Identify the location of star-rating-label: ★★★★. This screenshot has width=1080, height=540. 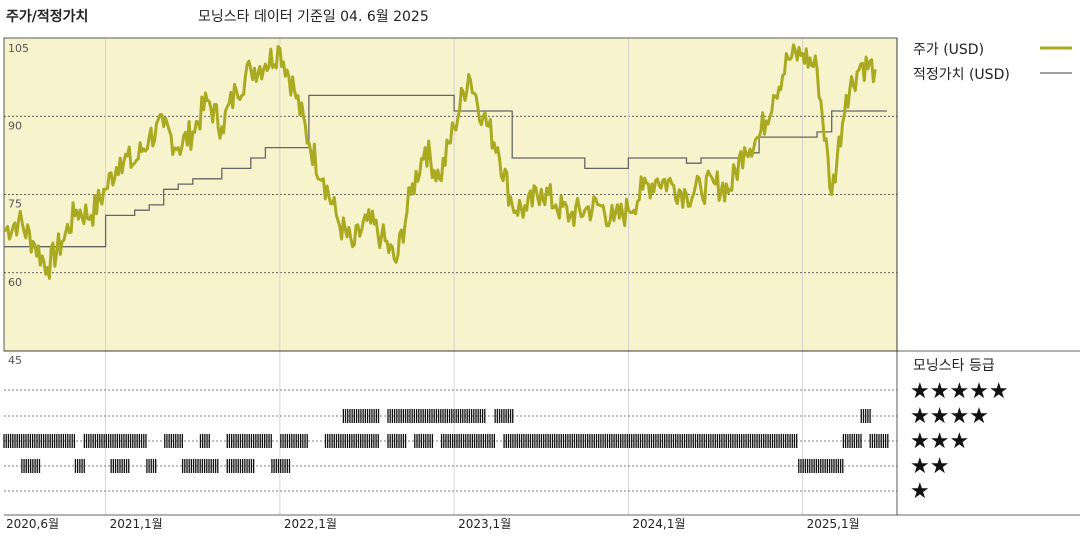
(949, 416).